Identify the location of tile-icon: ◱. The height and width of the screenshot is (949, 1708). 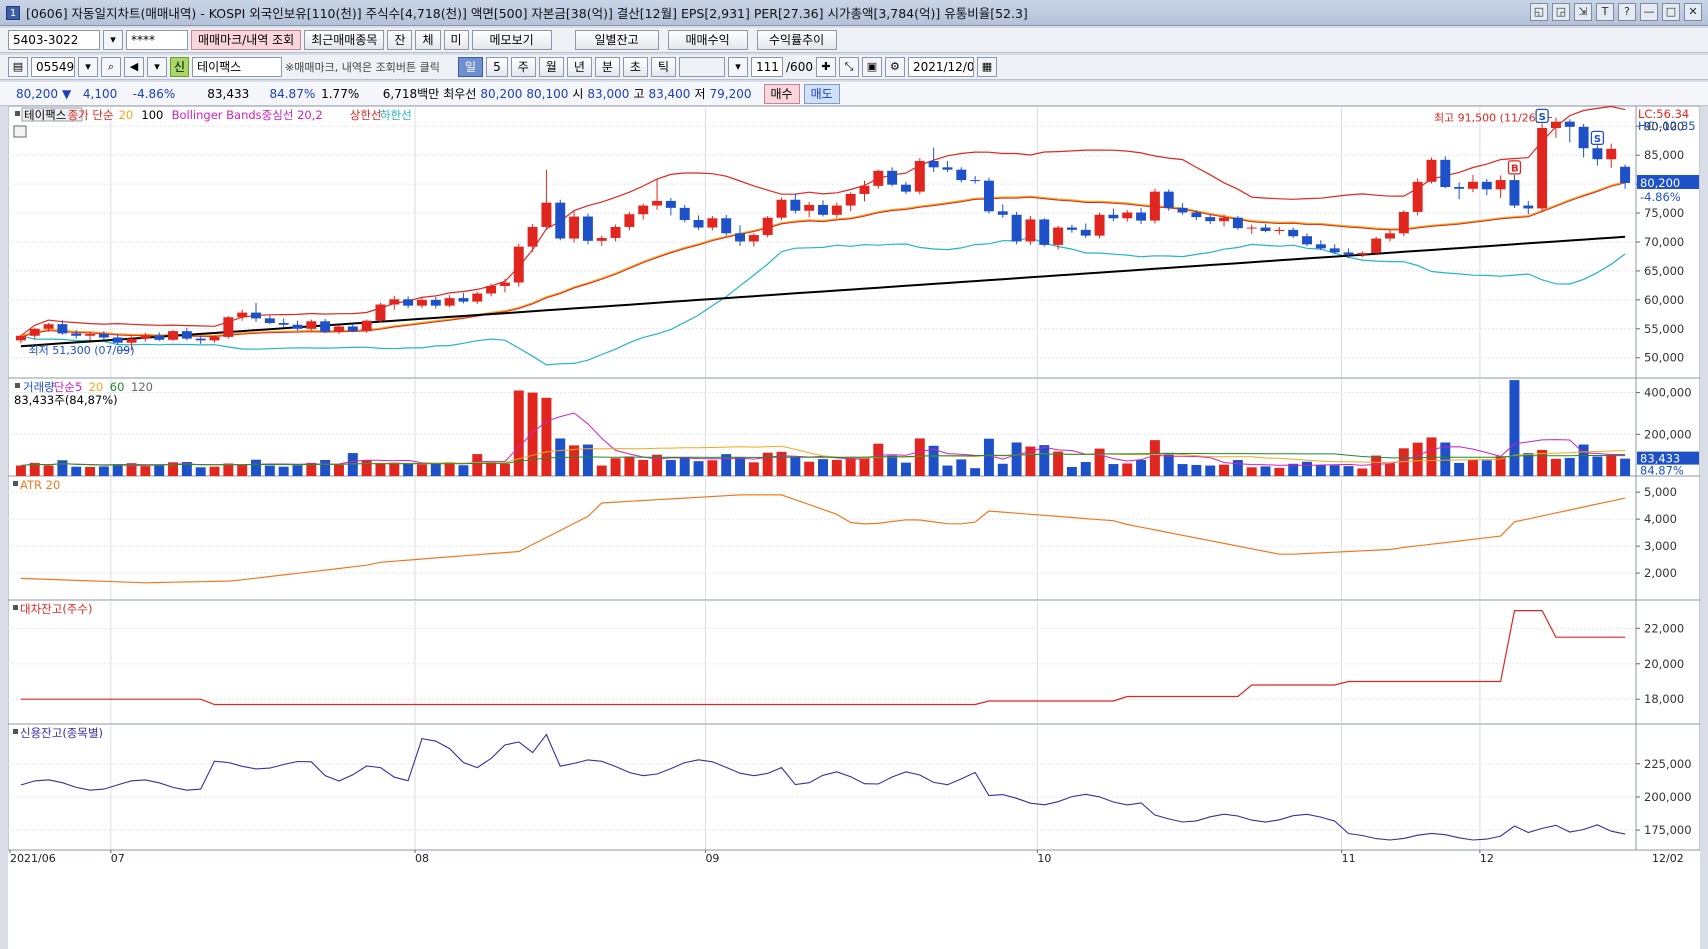
(1539, 12).